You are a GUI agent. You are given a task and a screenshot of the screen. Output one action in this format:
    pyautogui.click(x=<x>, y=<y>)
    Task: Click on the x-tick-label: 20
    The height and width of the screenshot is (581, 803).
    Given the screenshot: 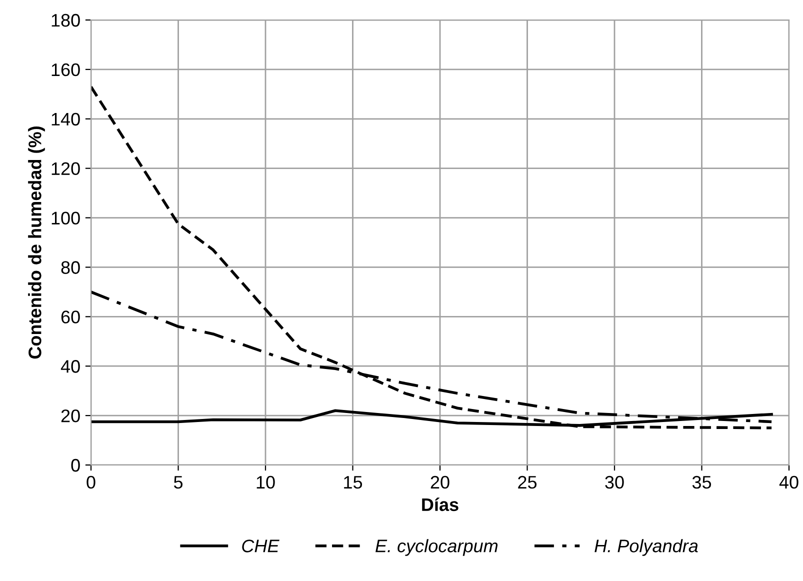 What is the action you would take?
    pyautogui.click(x=440, y=482)
    